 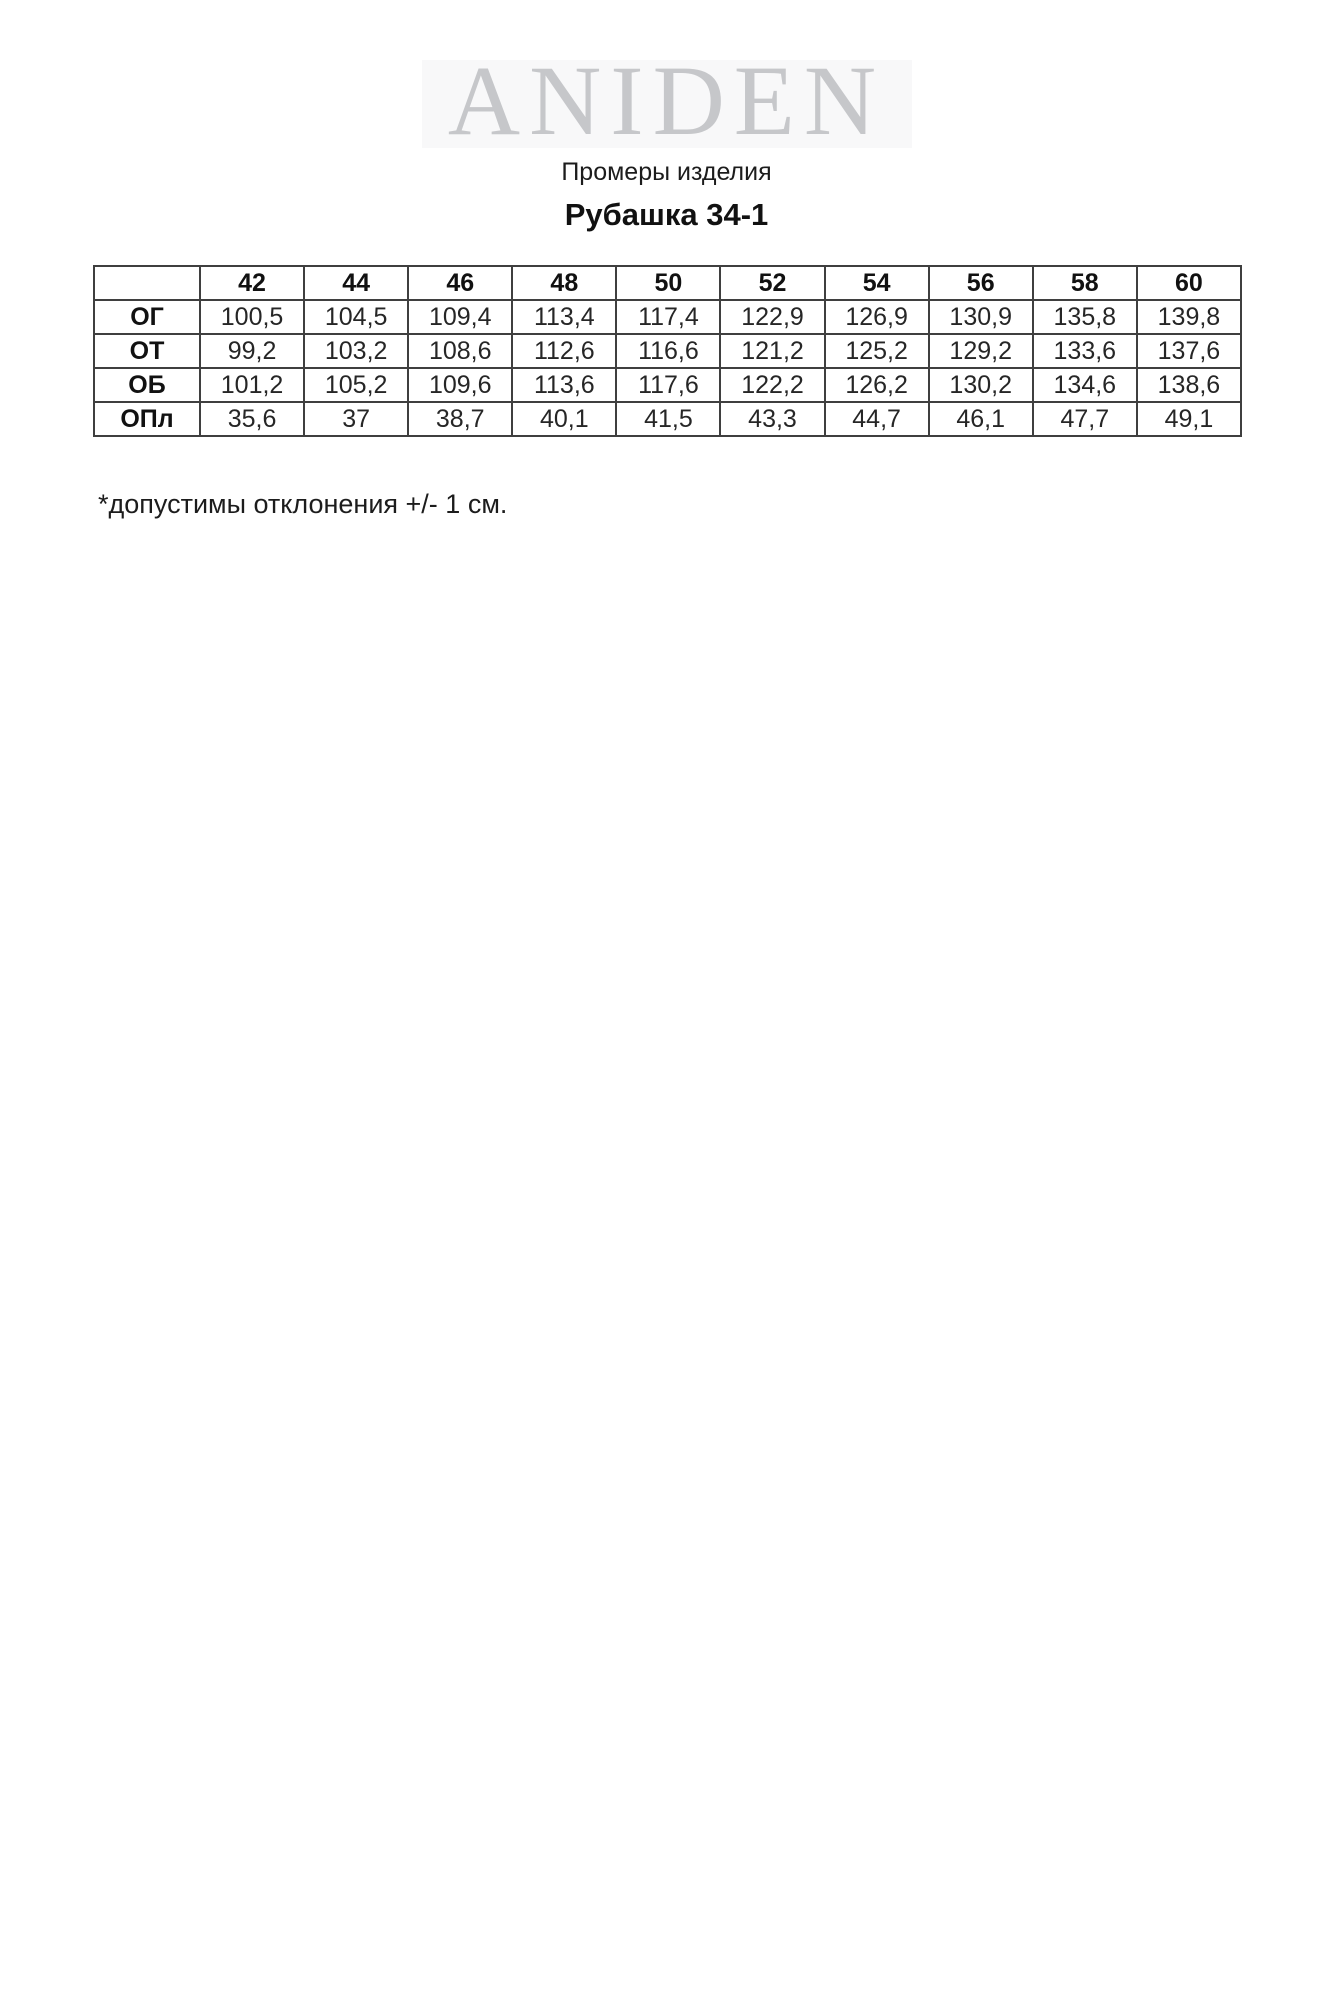 I want to click on corner-cell, so click(x=147, y=283).